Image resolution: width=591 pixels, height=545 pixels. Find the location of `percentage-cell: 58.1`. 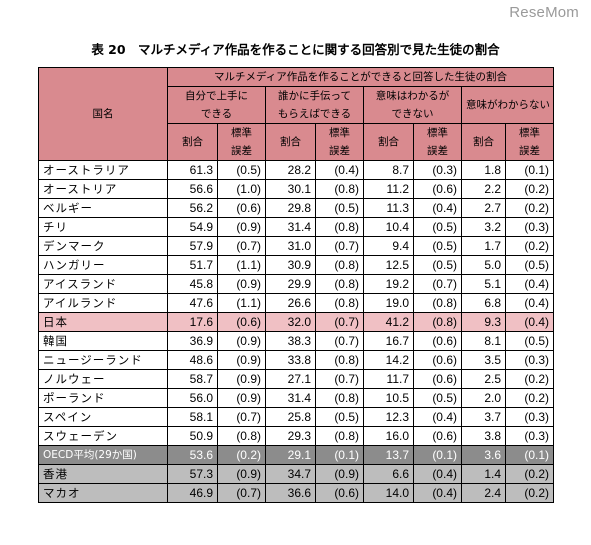

percentage-cell: 58.1 is located at coordinates (192, 417).